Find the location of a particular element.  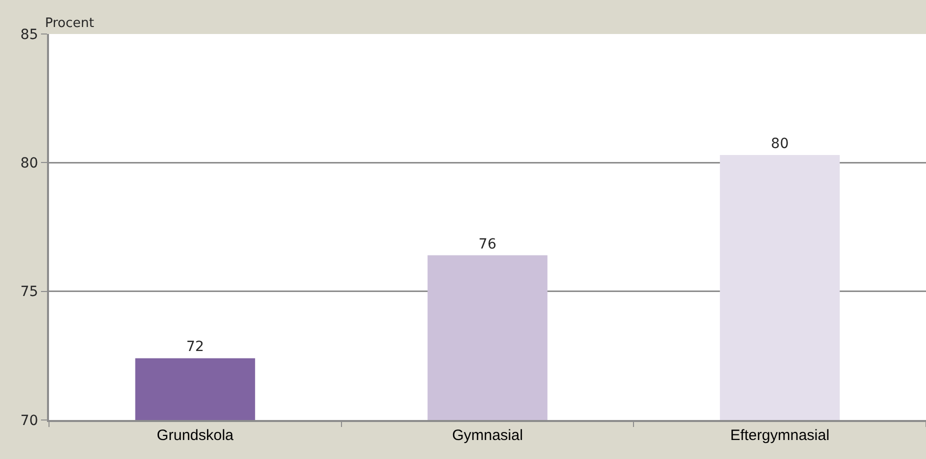

data-label: 80 is located at coordinates (779, 144).